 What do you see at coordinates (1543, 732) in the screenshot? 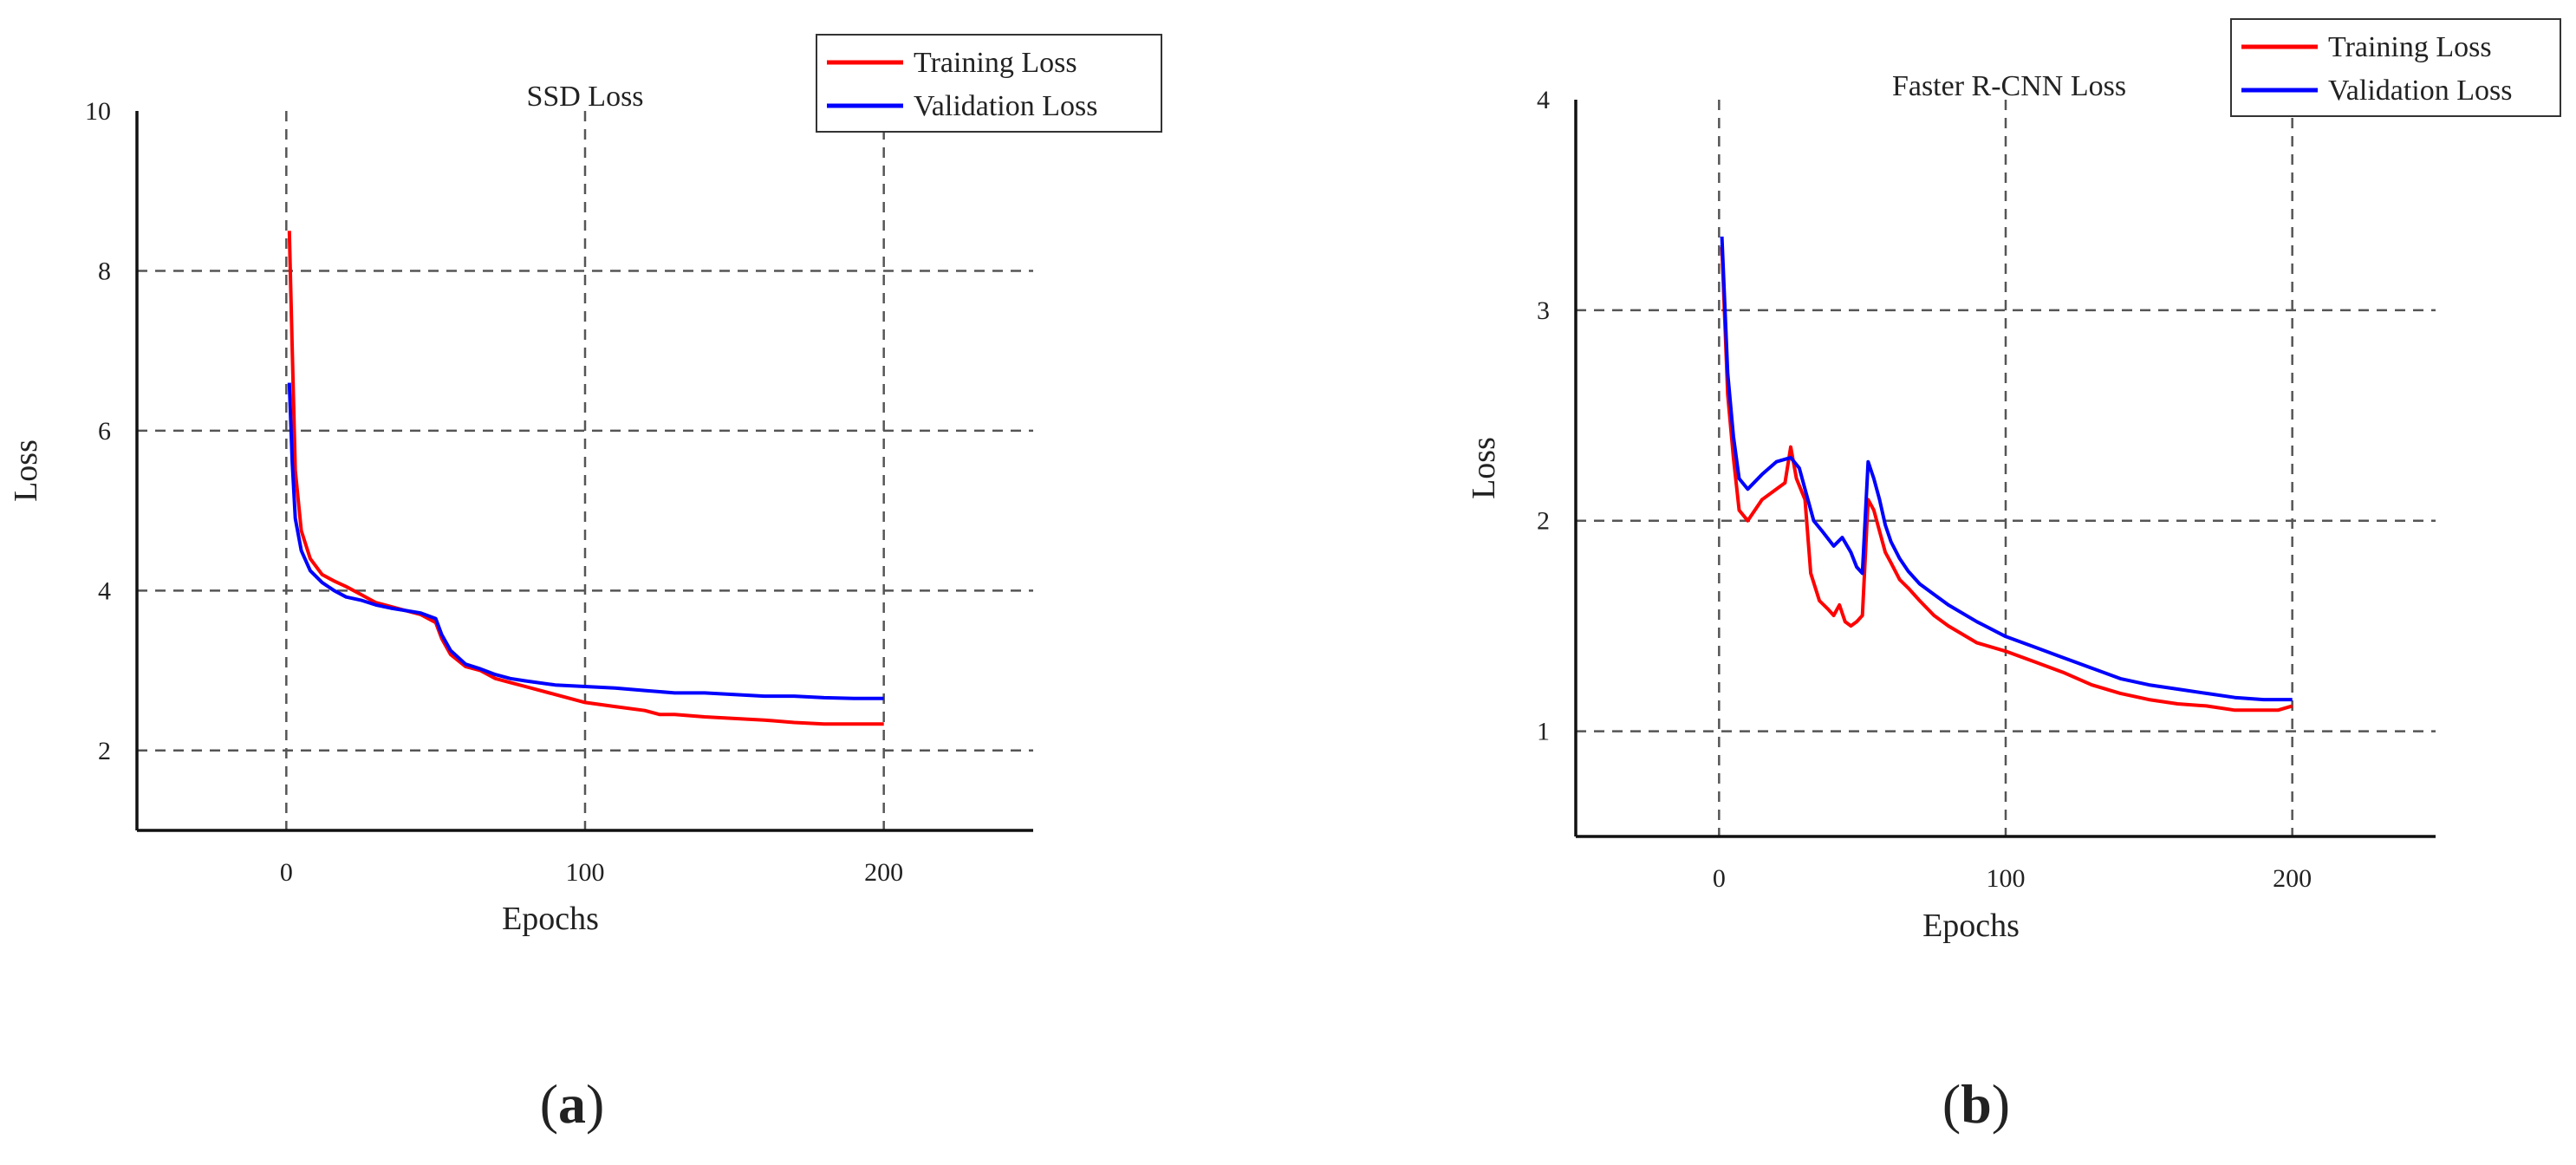
I see `y-tick-label: 1` at bounding box center [1543, 732].